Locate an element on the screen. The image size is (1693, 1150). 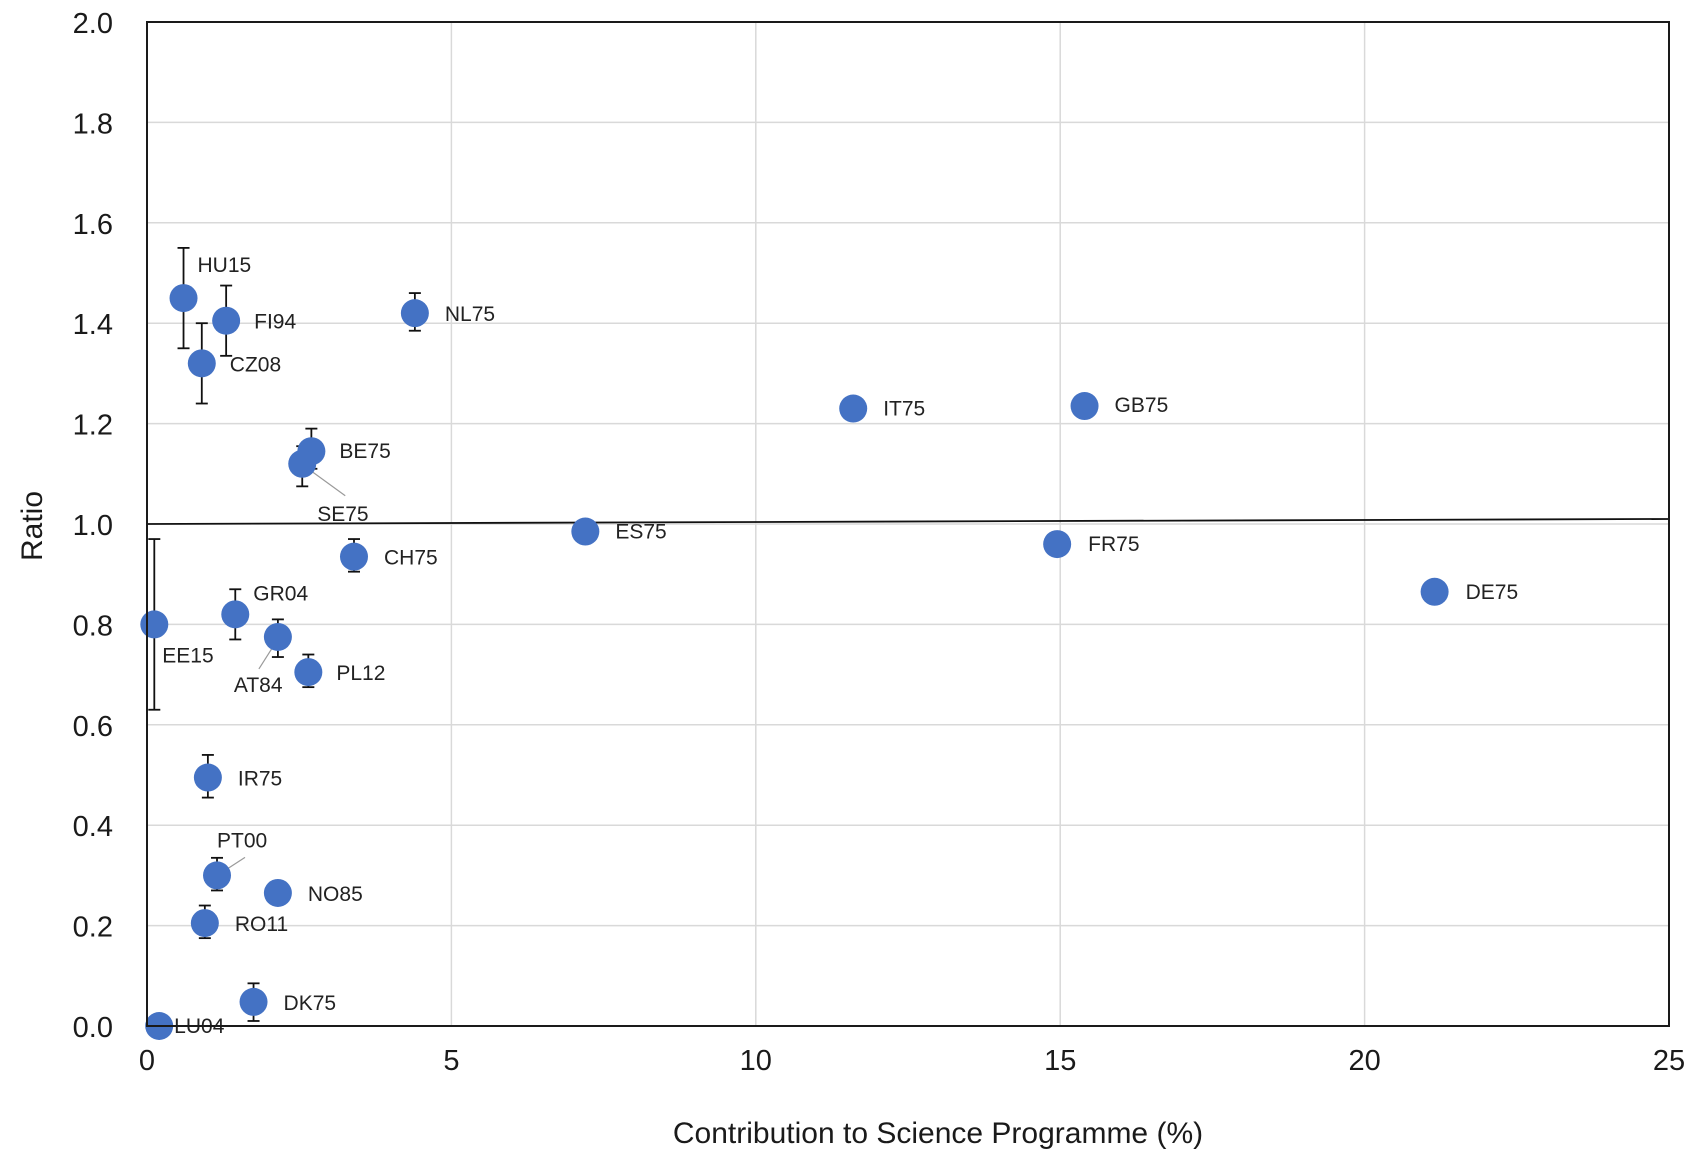
data-point-label: HU15 is located at coordinates (225, 265).